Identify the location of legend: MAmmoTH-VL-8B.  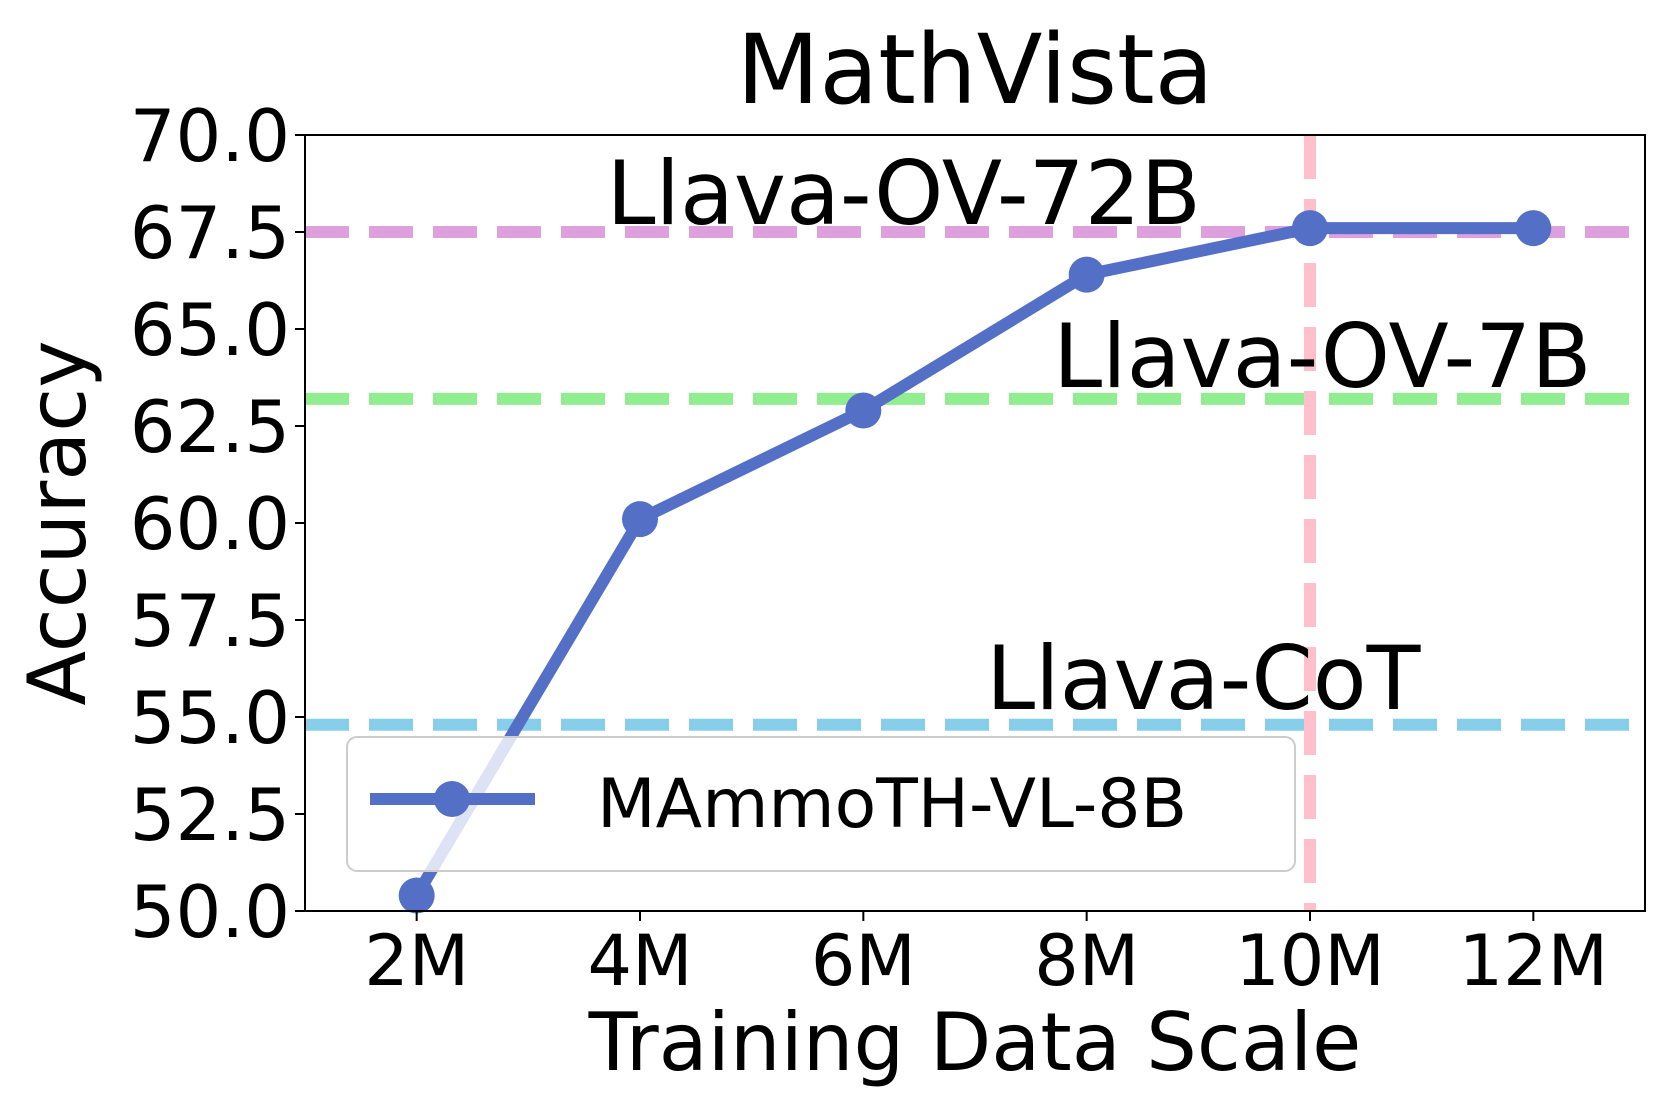
(821, 804).